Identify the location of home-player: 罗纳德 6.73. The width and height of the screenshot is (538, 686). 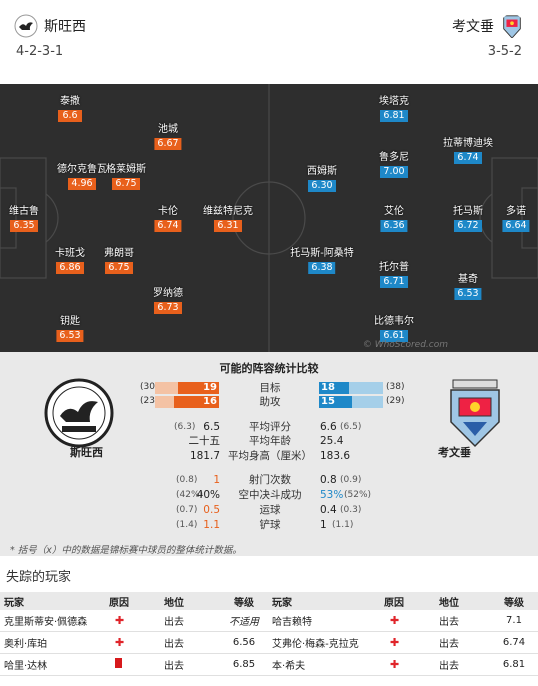
(168, 301).